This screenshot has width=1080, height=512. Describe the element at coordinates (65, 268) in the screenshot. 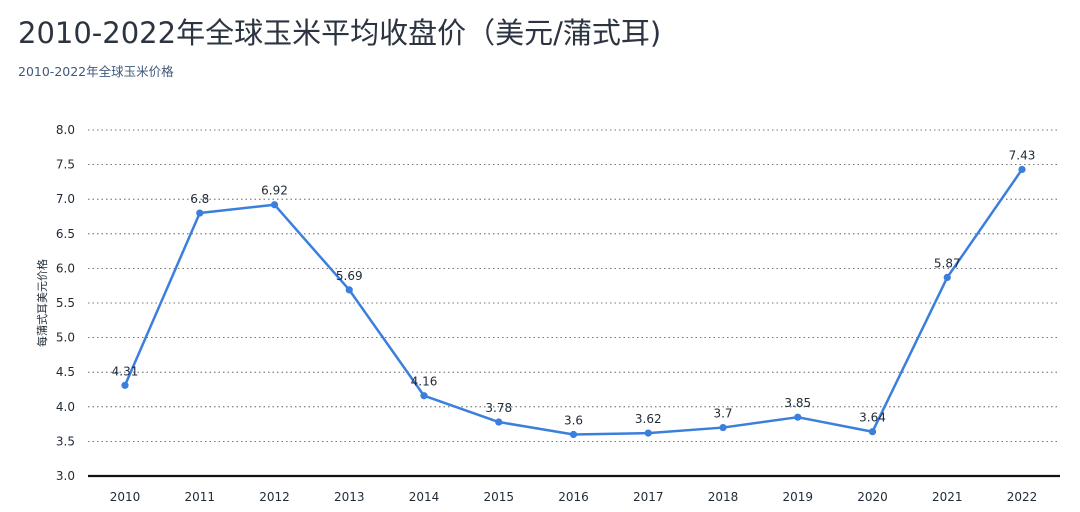

I see `y-tick-label: 6.0` at that location.